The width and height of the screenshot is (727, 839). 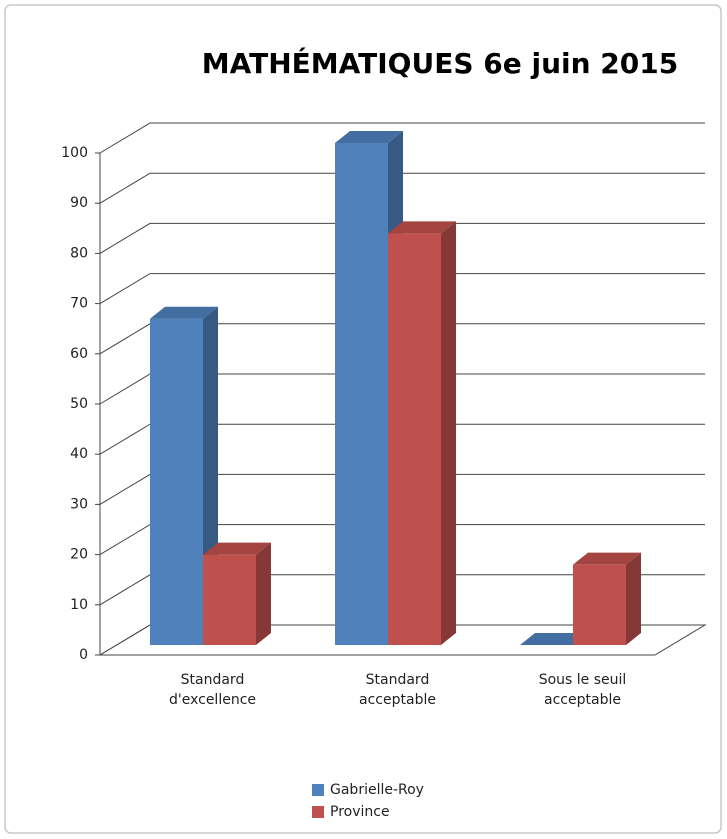 What do you see at coordinates (397, 690) in the screenshot?
I see `x-tick-label: Standard acceptable` at bounding box center [397, 690].